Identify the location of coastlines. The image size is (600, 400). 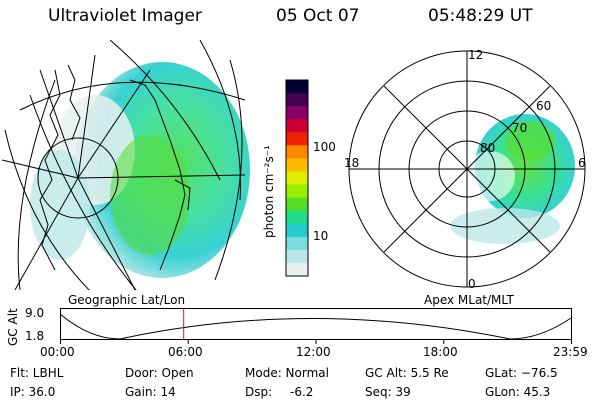
(115, 167).